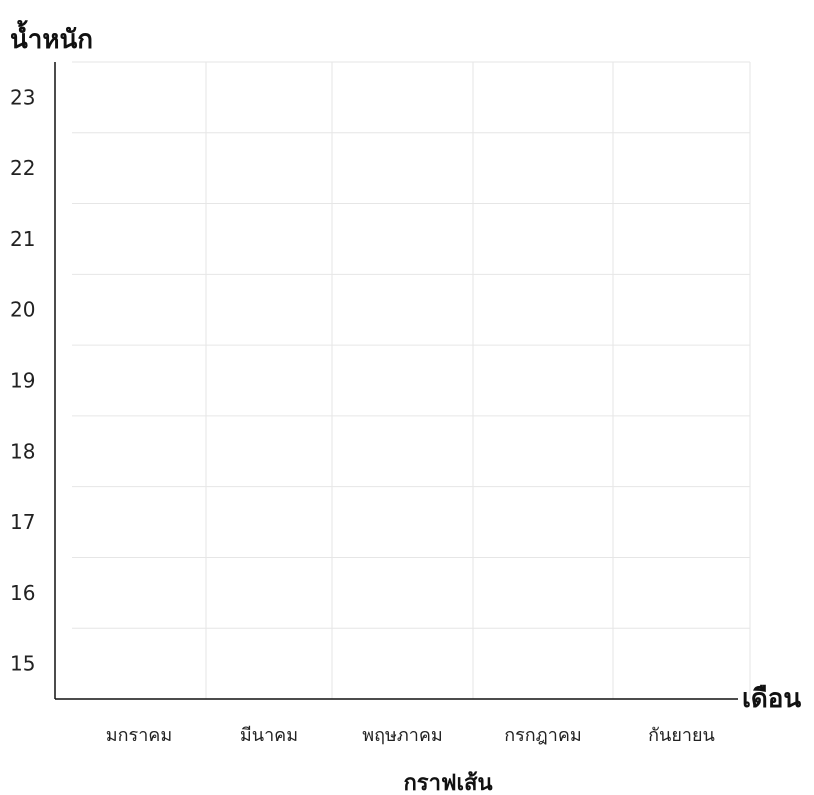  Describe the element at coordinates (402, 735) in the screenshot. I see `x-tick-label: พฤษภาคม` at that location.